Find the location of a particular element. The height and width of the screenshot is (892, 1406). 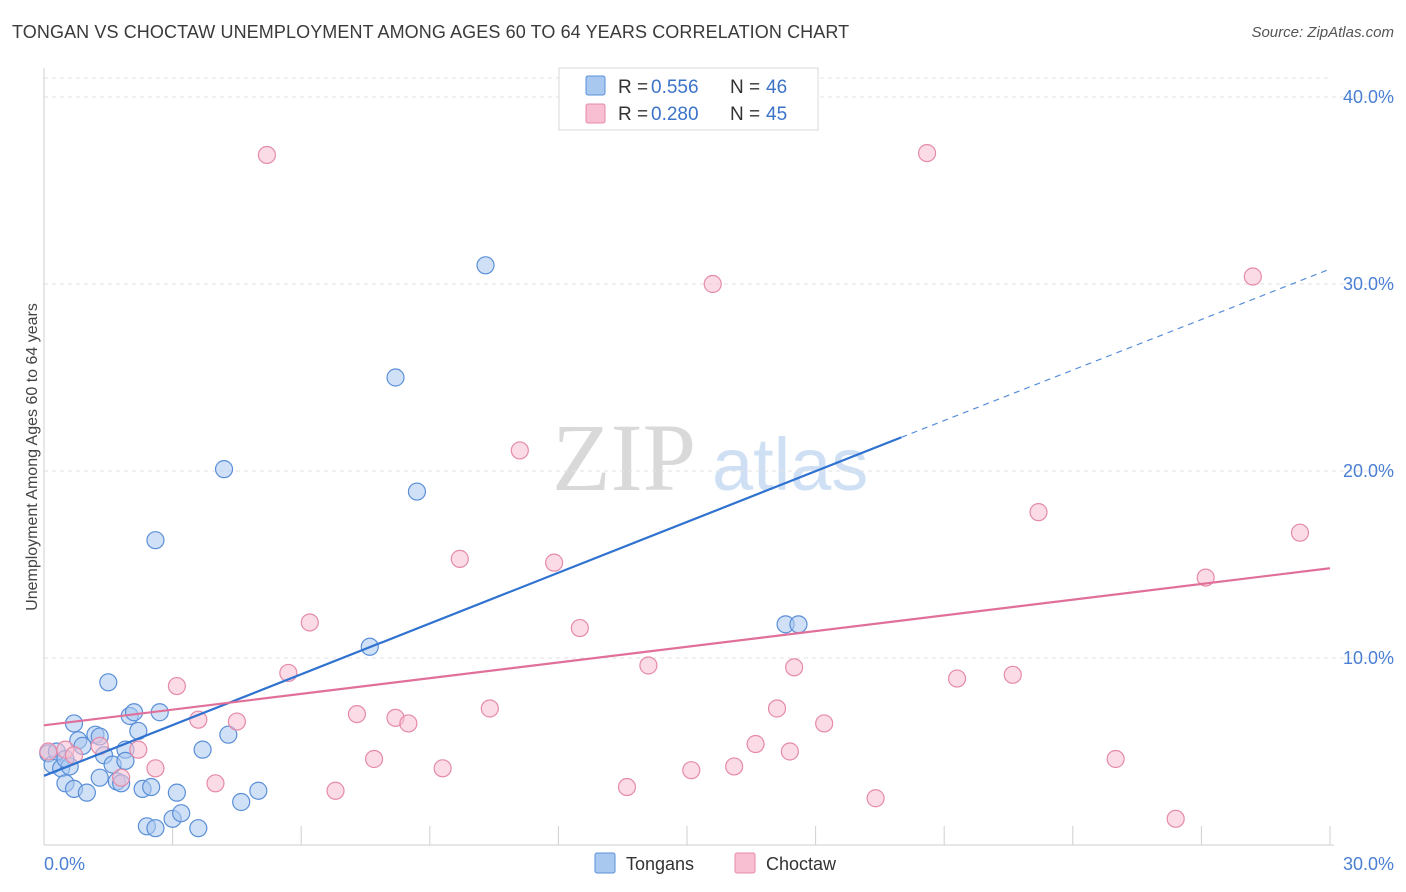

stats-legend: R = 0.556 N = 46 R = 0.280 N = 45 is located at coordinates (688, 99).